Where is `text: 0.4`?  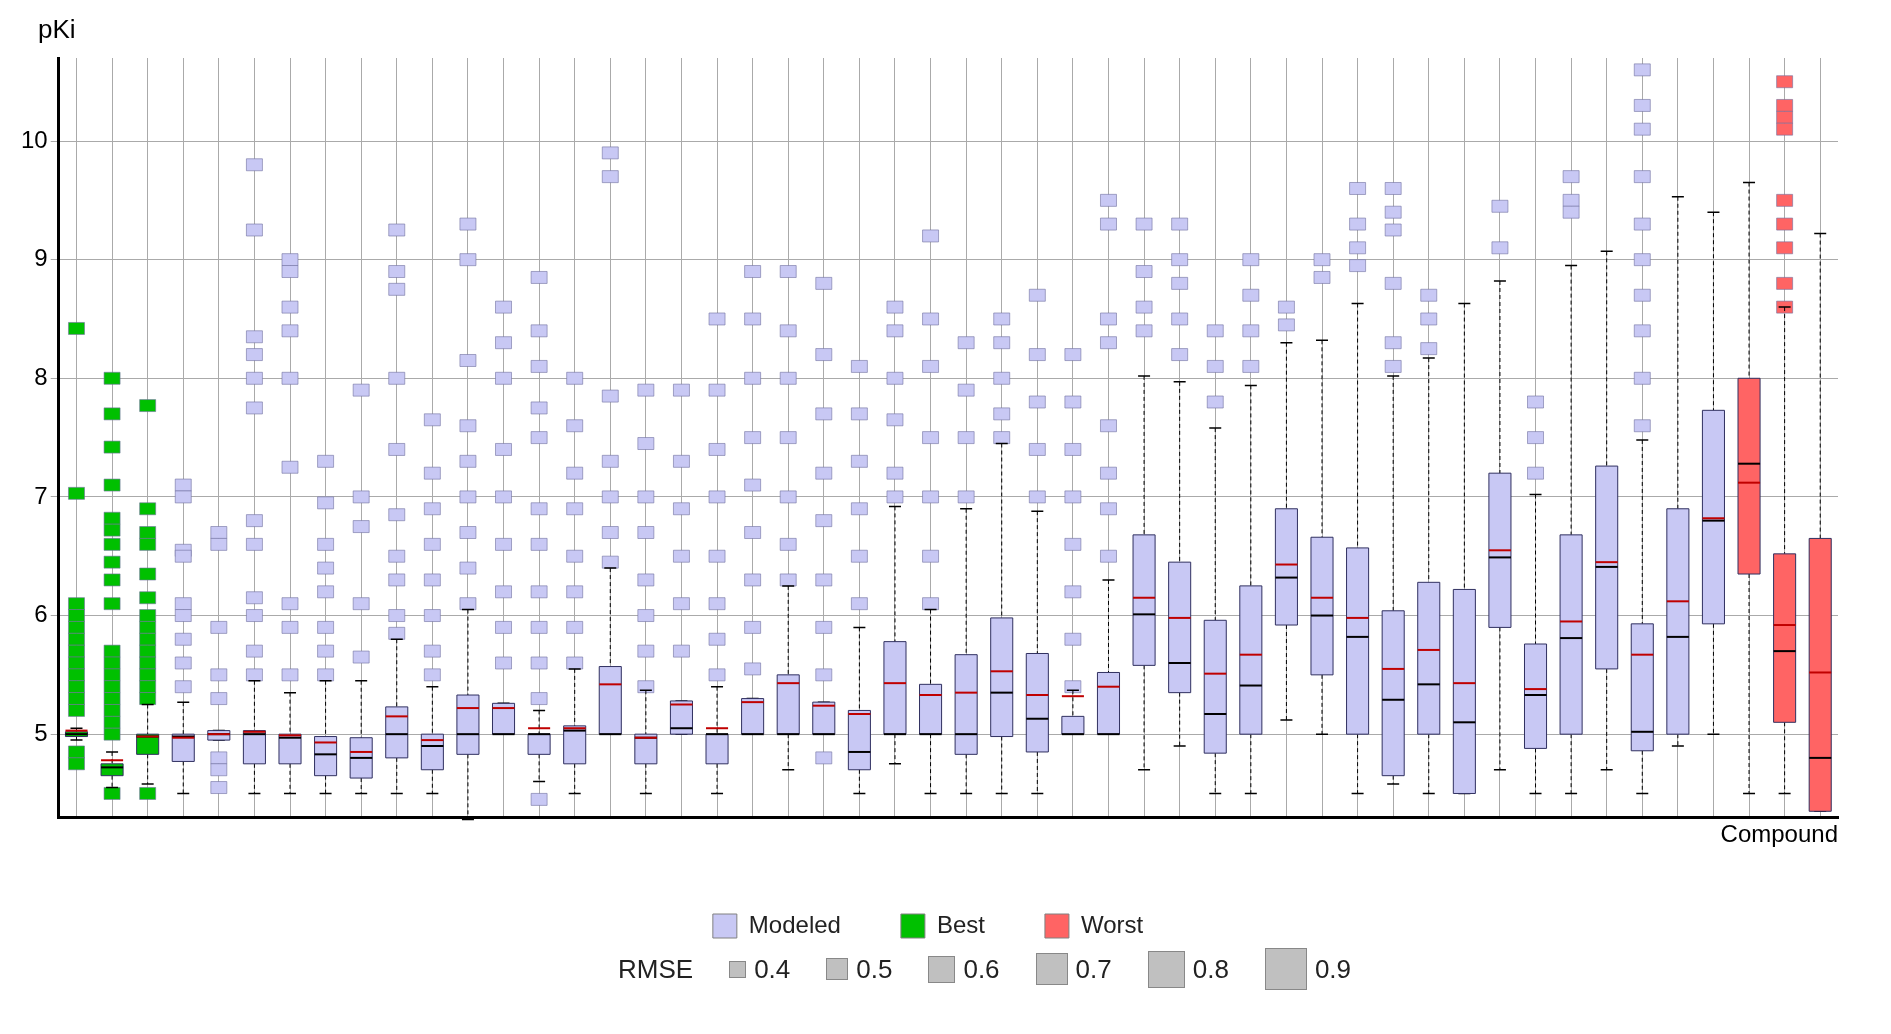
text: 0.4 is located at coordinates (772, 969).